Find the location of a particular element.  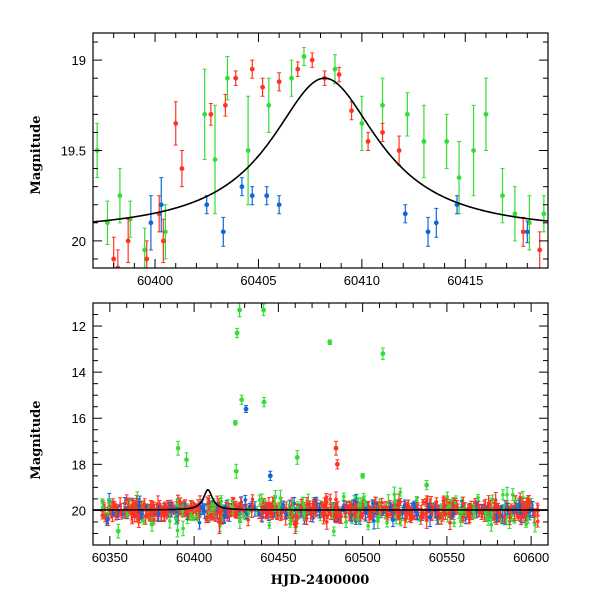

y-tick-label: 19.5 is located at coordinates (73, 151).